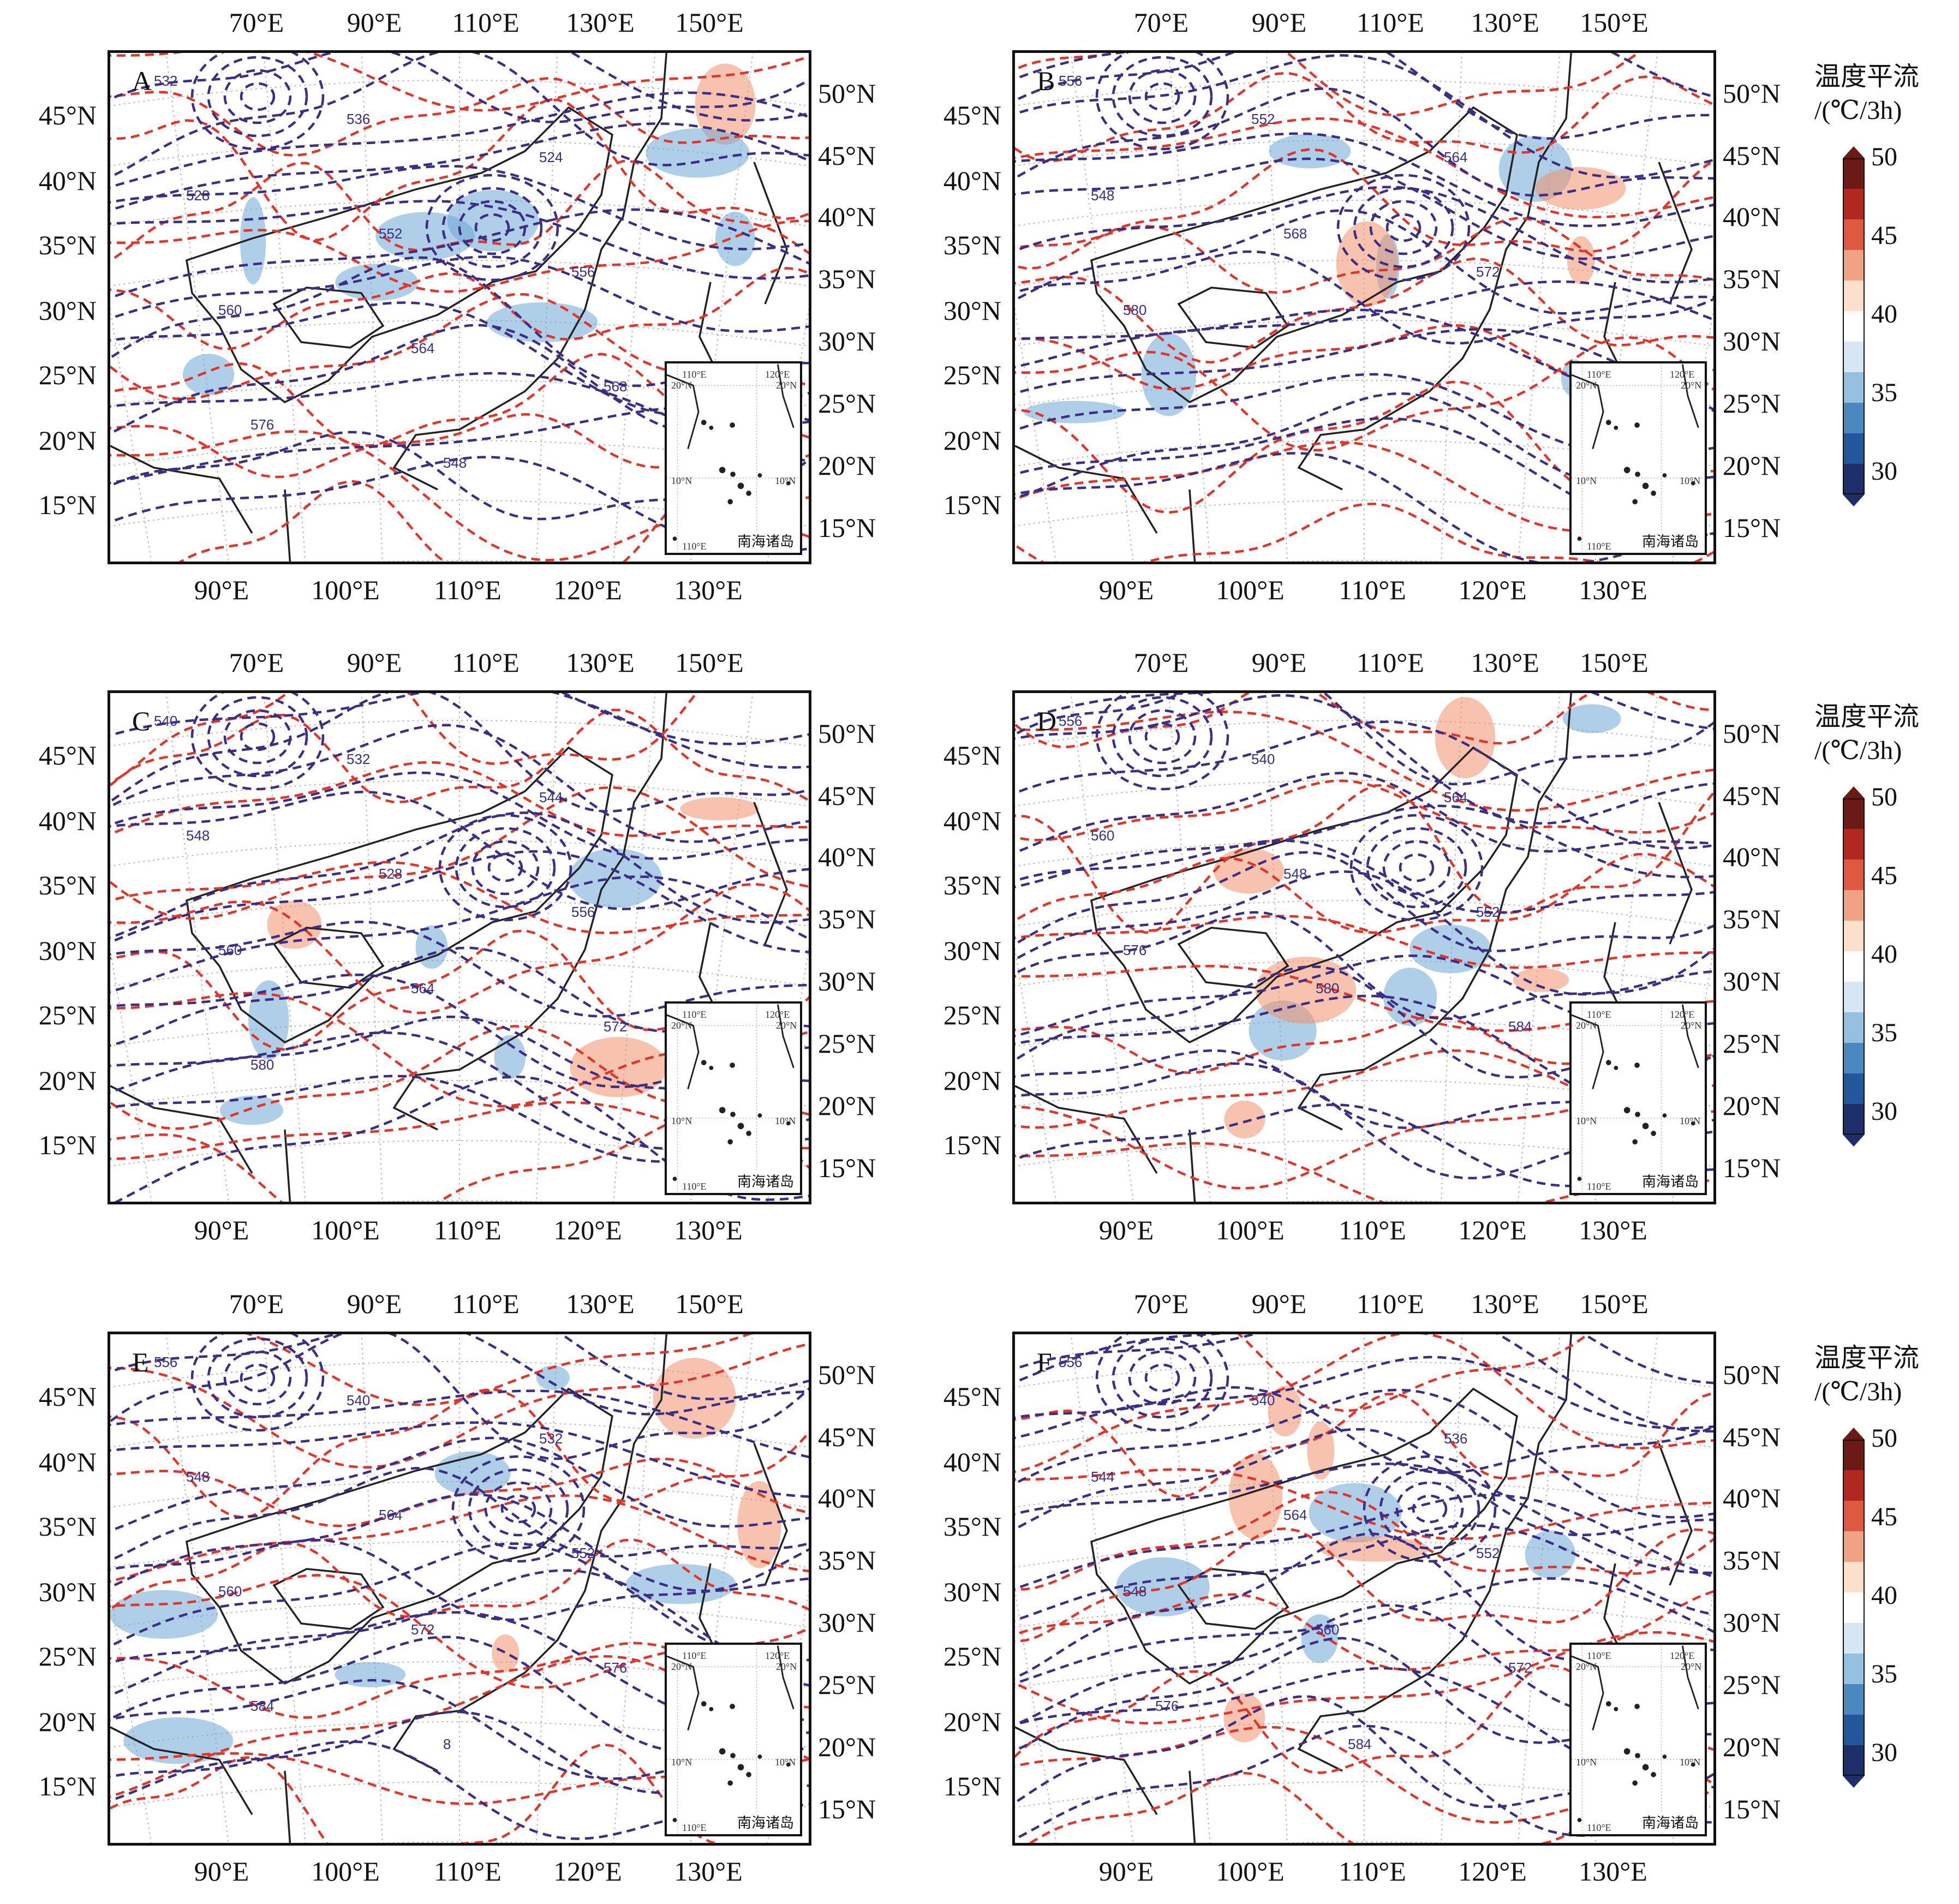  I want to click on lat-tick-left: 20°N, so click(972, 1080).